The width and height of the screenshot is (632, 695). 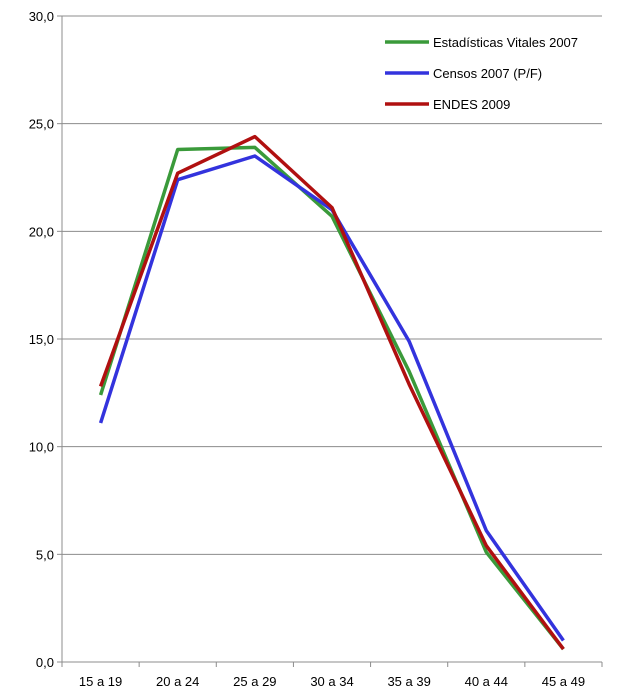 What do you see at coordinates (505, 42) in the screenshot?
I see `legend-label-0: Estadísticas Vitales 2007` at bounding box center [505, 42].